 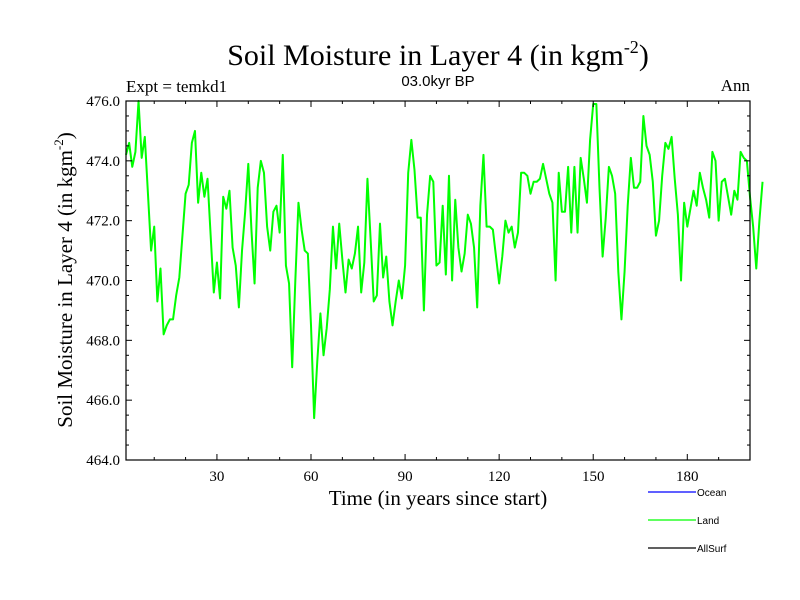 I want to click on y-tick-label: 474.0, so click(x=103, y=162).